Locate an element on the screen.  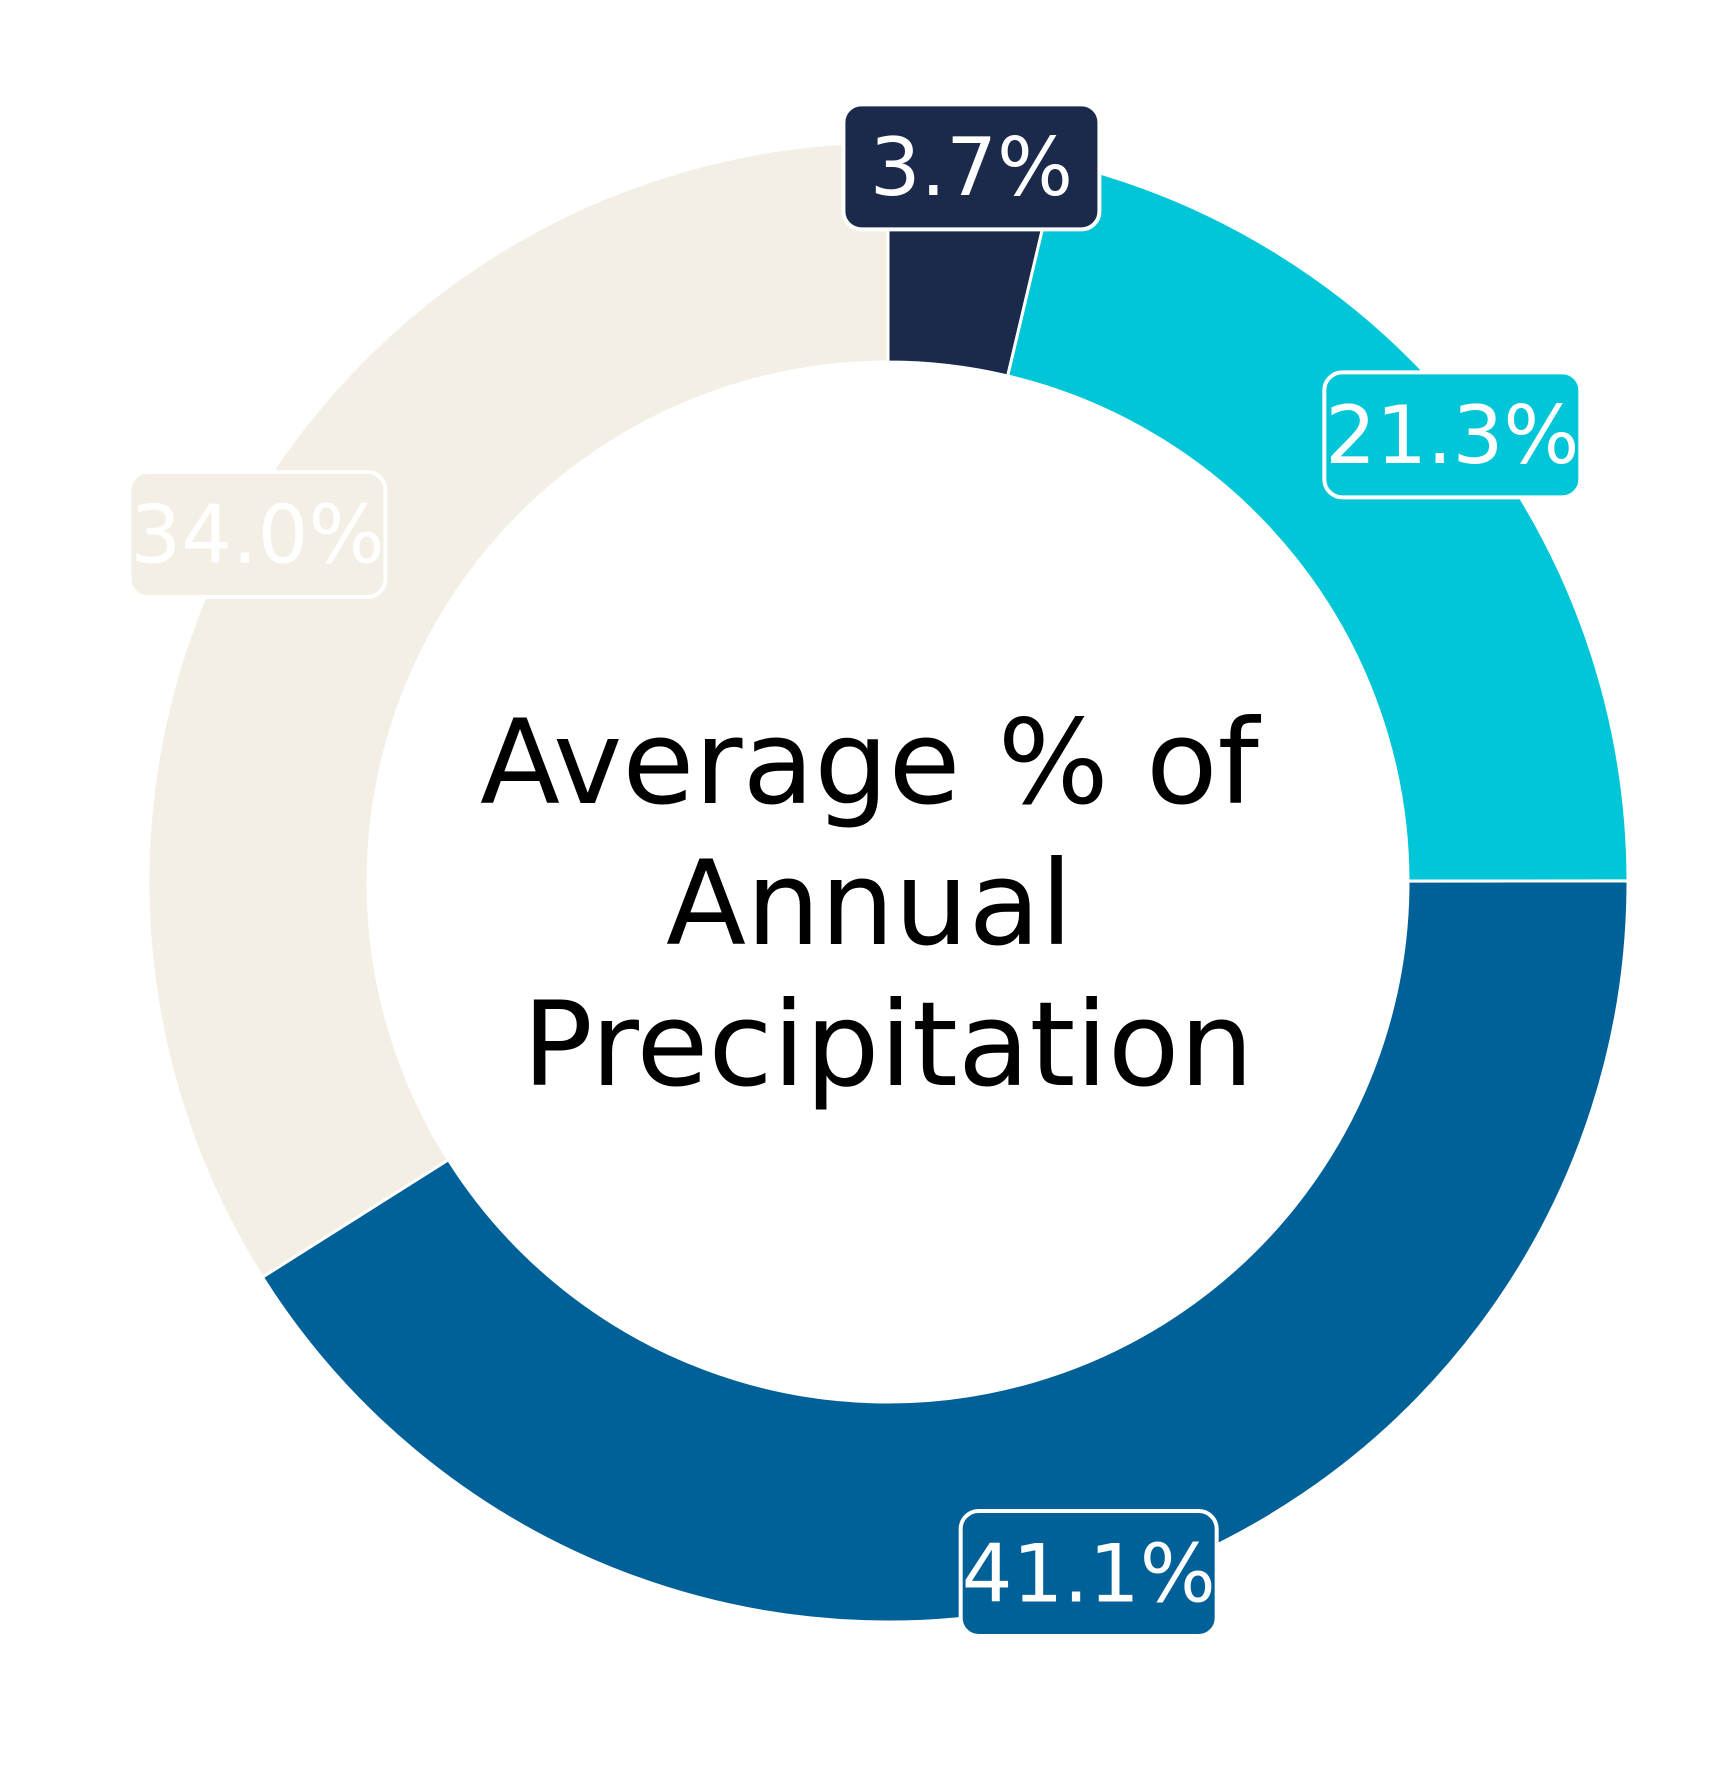
slice-label-1: 3.7% is located at coordinates (971, 167).